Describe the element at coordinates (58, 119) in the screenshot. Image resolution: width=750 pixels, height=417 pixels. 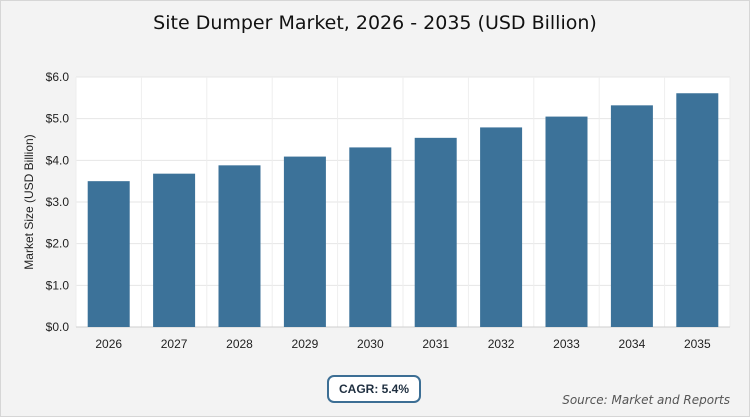
I see `y-tick-label: $5.0` at that location.